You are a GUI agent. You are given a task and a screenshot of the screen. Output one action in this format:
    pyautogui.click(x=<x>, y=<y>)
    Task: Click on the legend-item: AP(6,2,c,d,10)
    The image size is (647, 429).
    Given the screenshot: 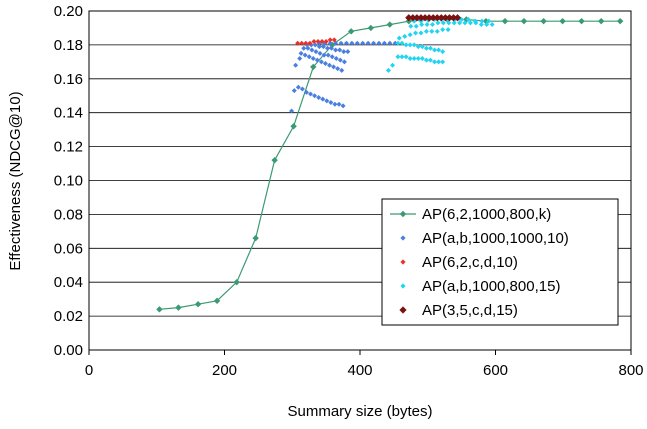 What is the action you would take?
    pyautogui.click(x=459, y=262)
    